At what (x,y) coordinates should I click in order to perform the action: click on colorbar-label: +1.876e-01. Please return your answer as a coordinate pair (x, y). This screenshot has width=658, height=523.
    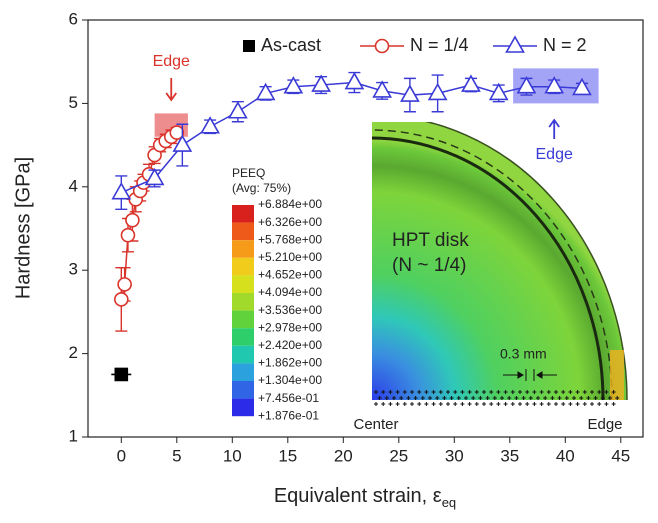
    Looking at the image, I should click on (288, 415).